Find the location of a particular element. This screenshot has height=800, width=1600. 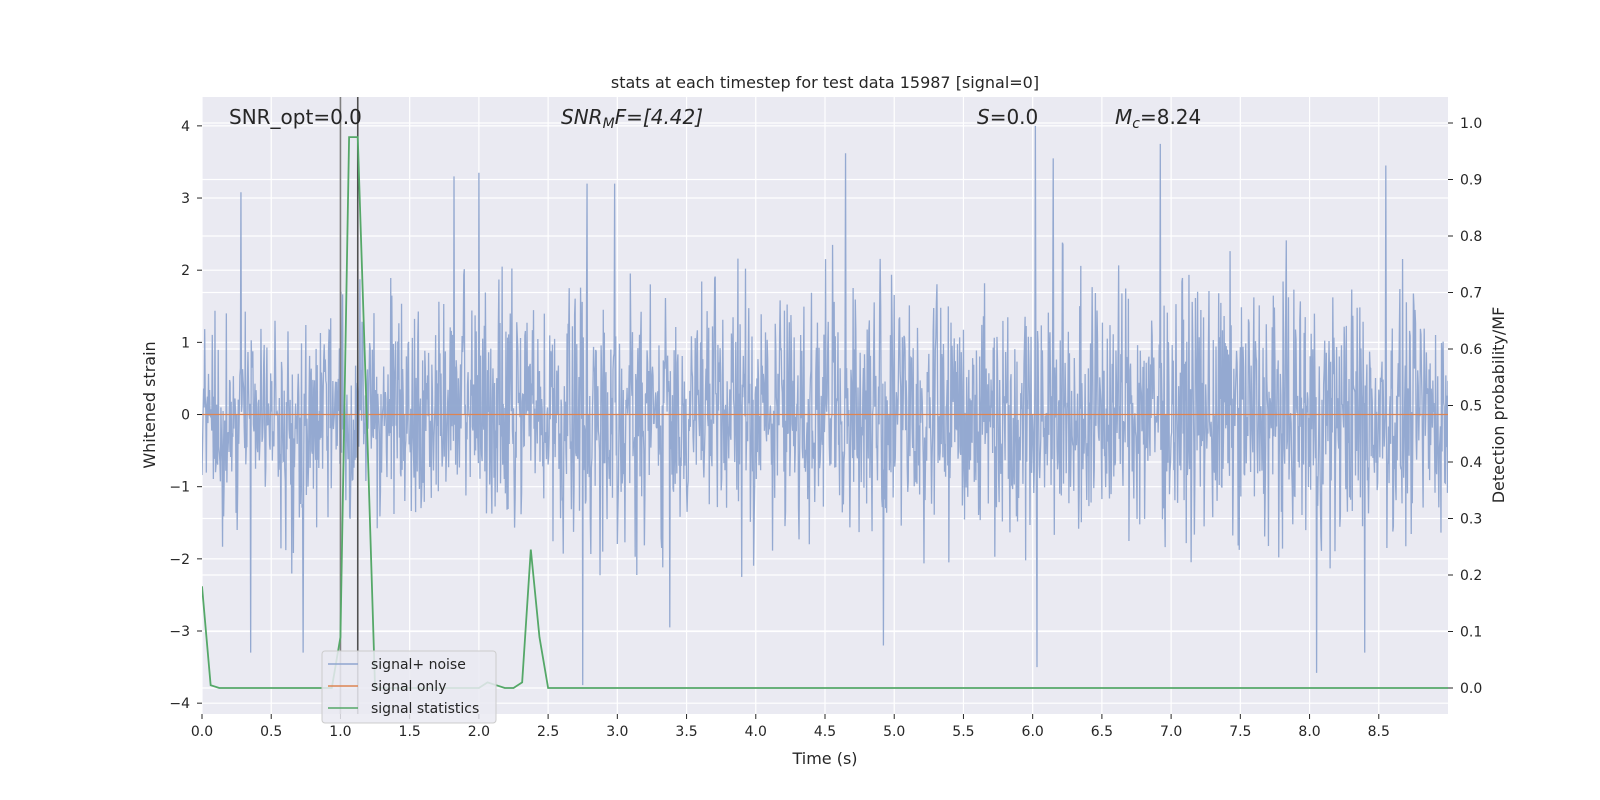

annotation-snr-mf: SNRMF=[4.42] is located at coordinates (632, 118).